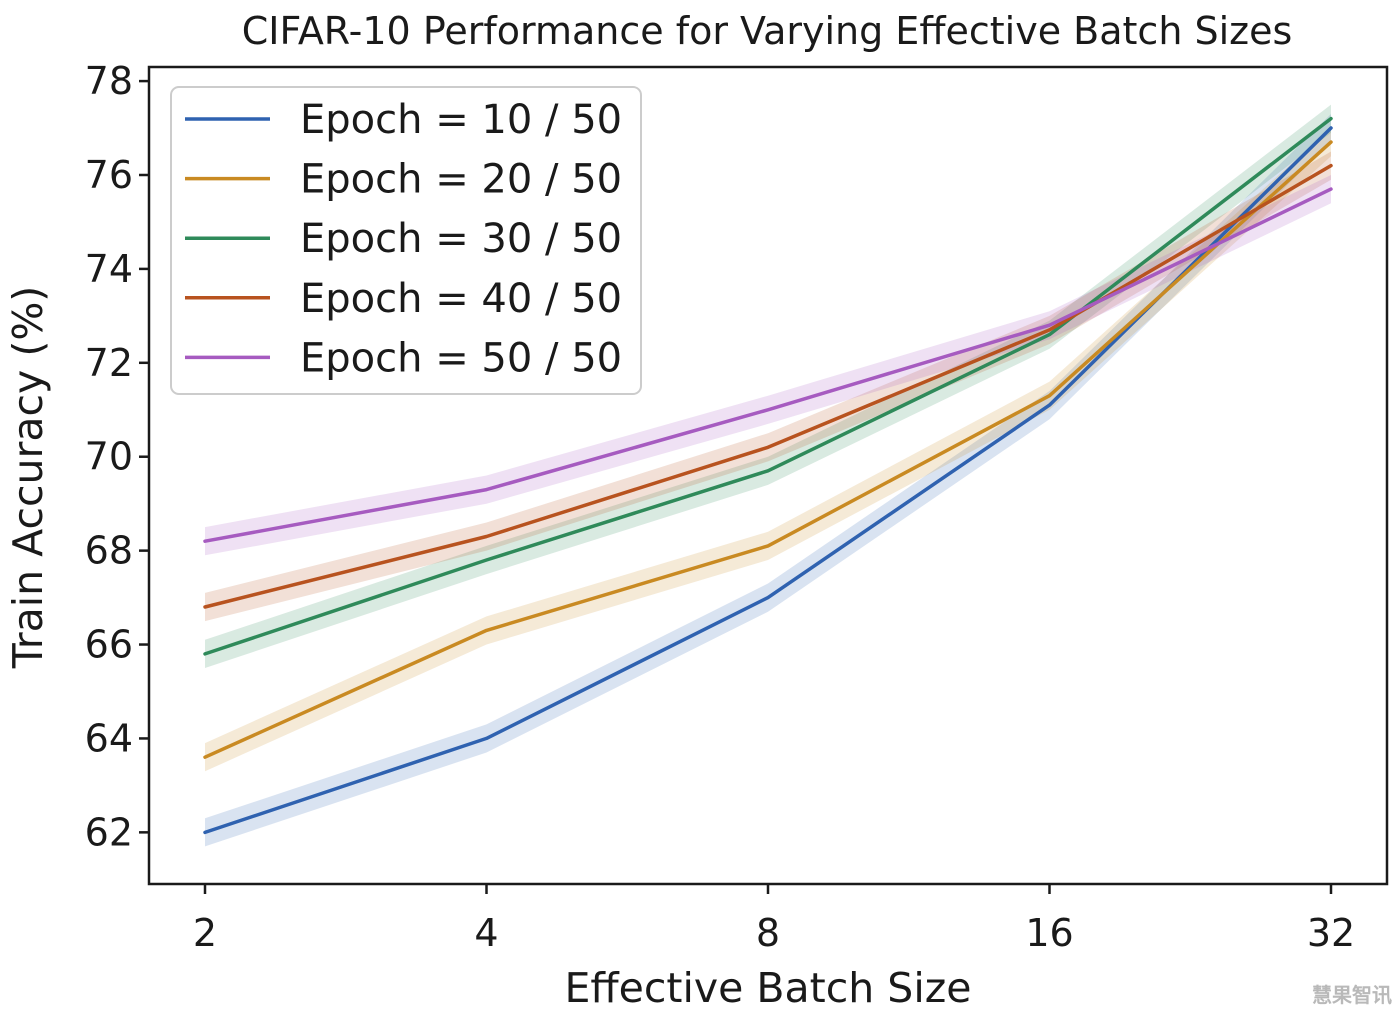 This screenshot has height=1013, width=1399. I want to click on y-tick-label: 64, so click(109, 738).